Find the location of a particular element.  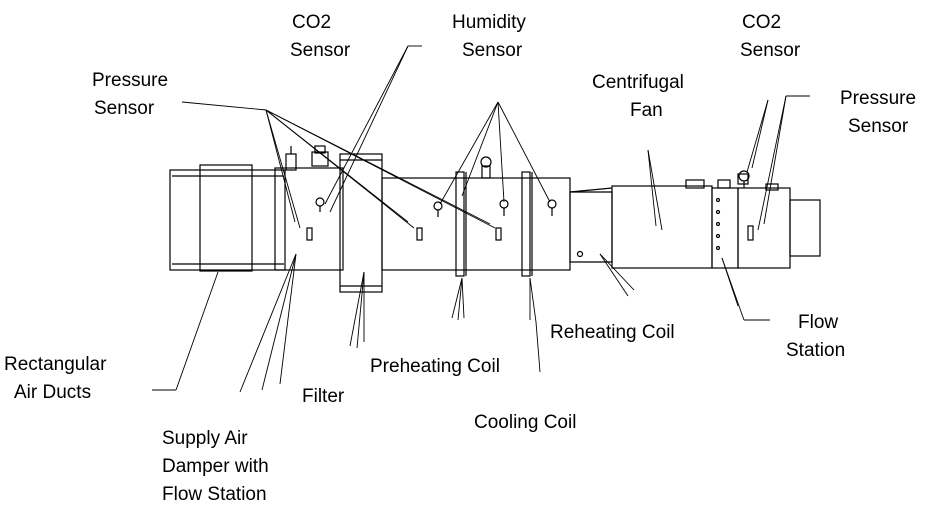

label-supply-air-damper-3: Flow Station is located at coordinates (214, 494).